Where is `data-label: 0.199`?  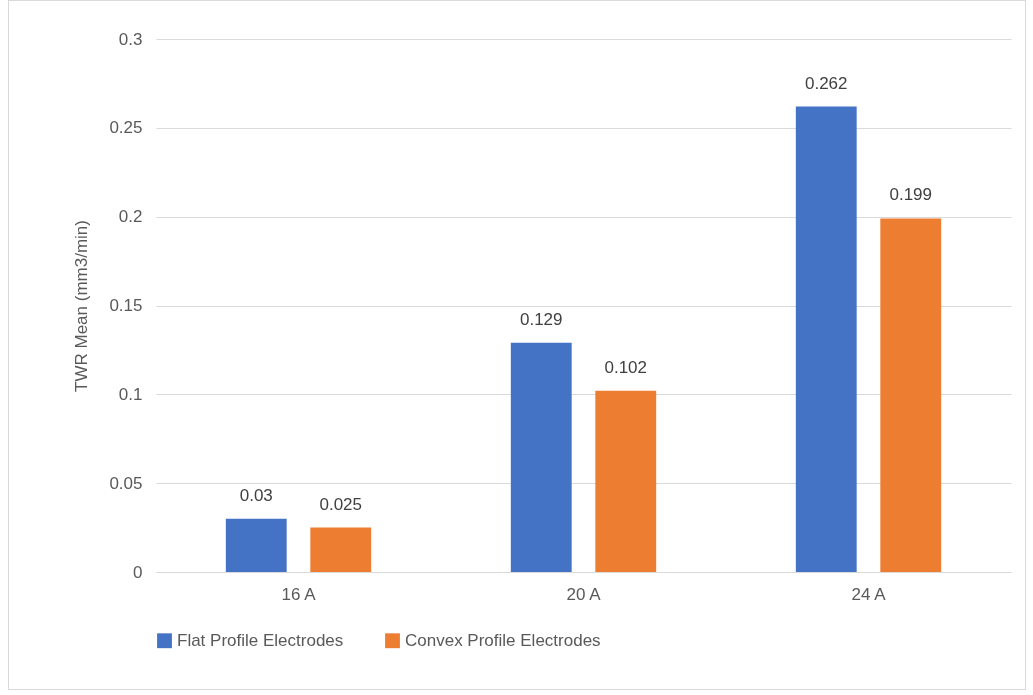
data-label: 0.199 is located at coordinates (911, 195).